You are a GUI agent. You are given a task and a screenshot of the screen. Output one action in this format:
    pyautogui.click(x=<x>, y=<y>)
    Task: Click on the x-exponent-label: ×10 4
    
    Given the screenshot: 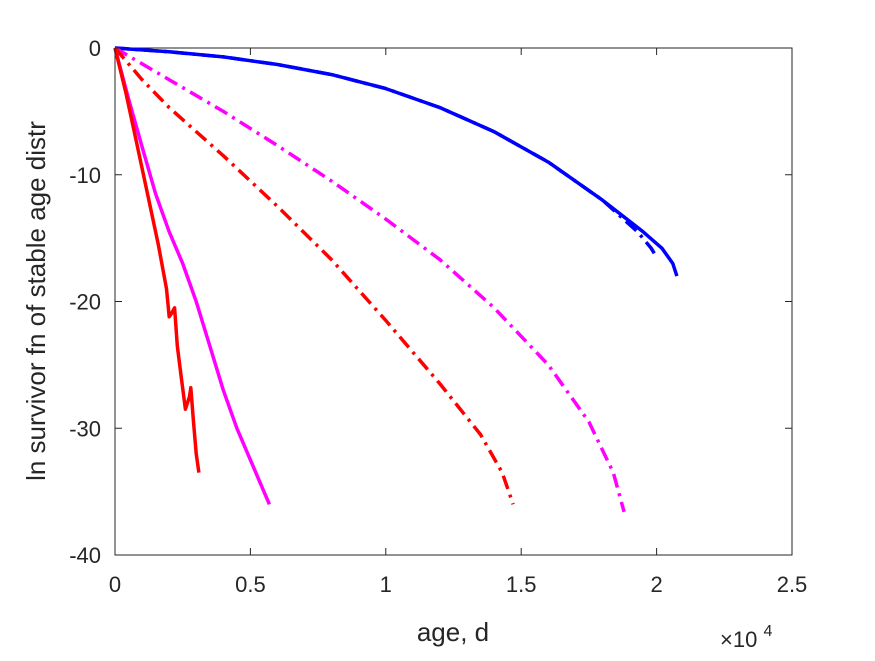 What is the action you would take?
    pyautogui.click(x=746, y=637)
    